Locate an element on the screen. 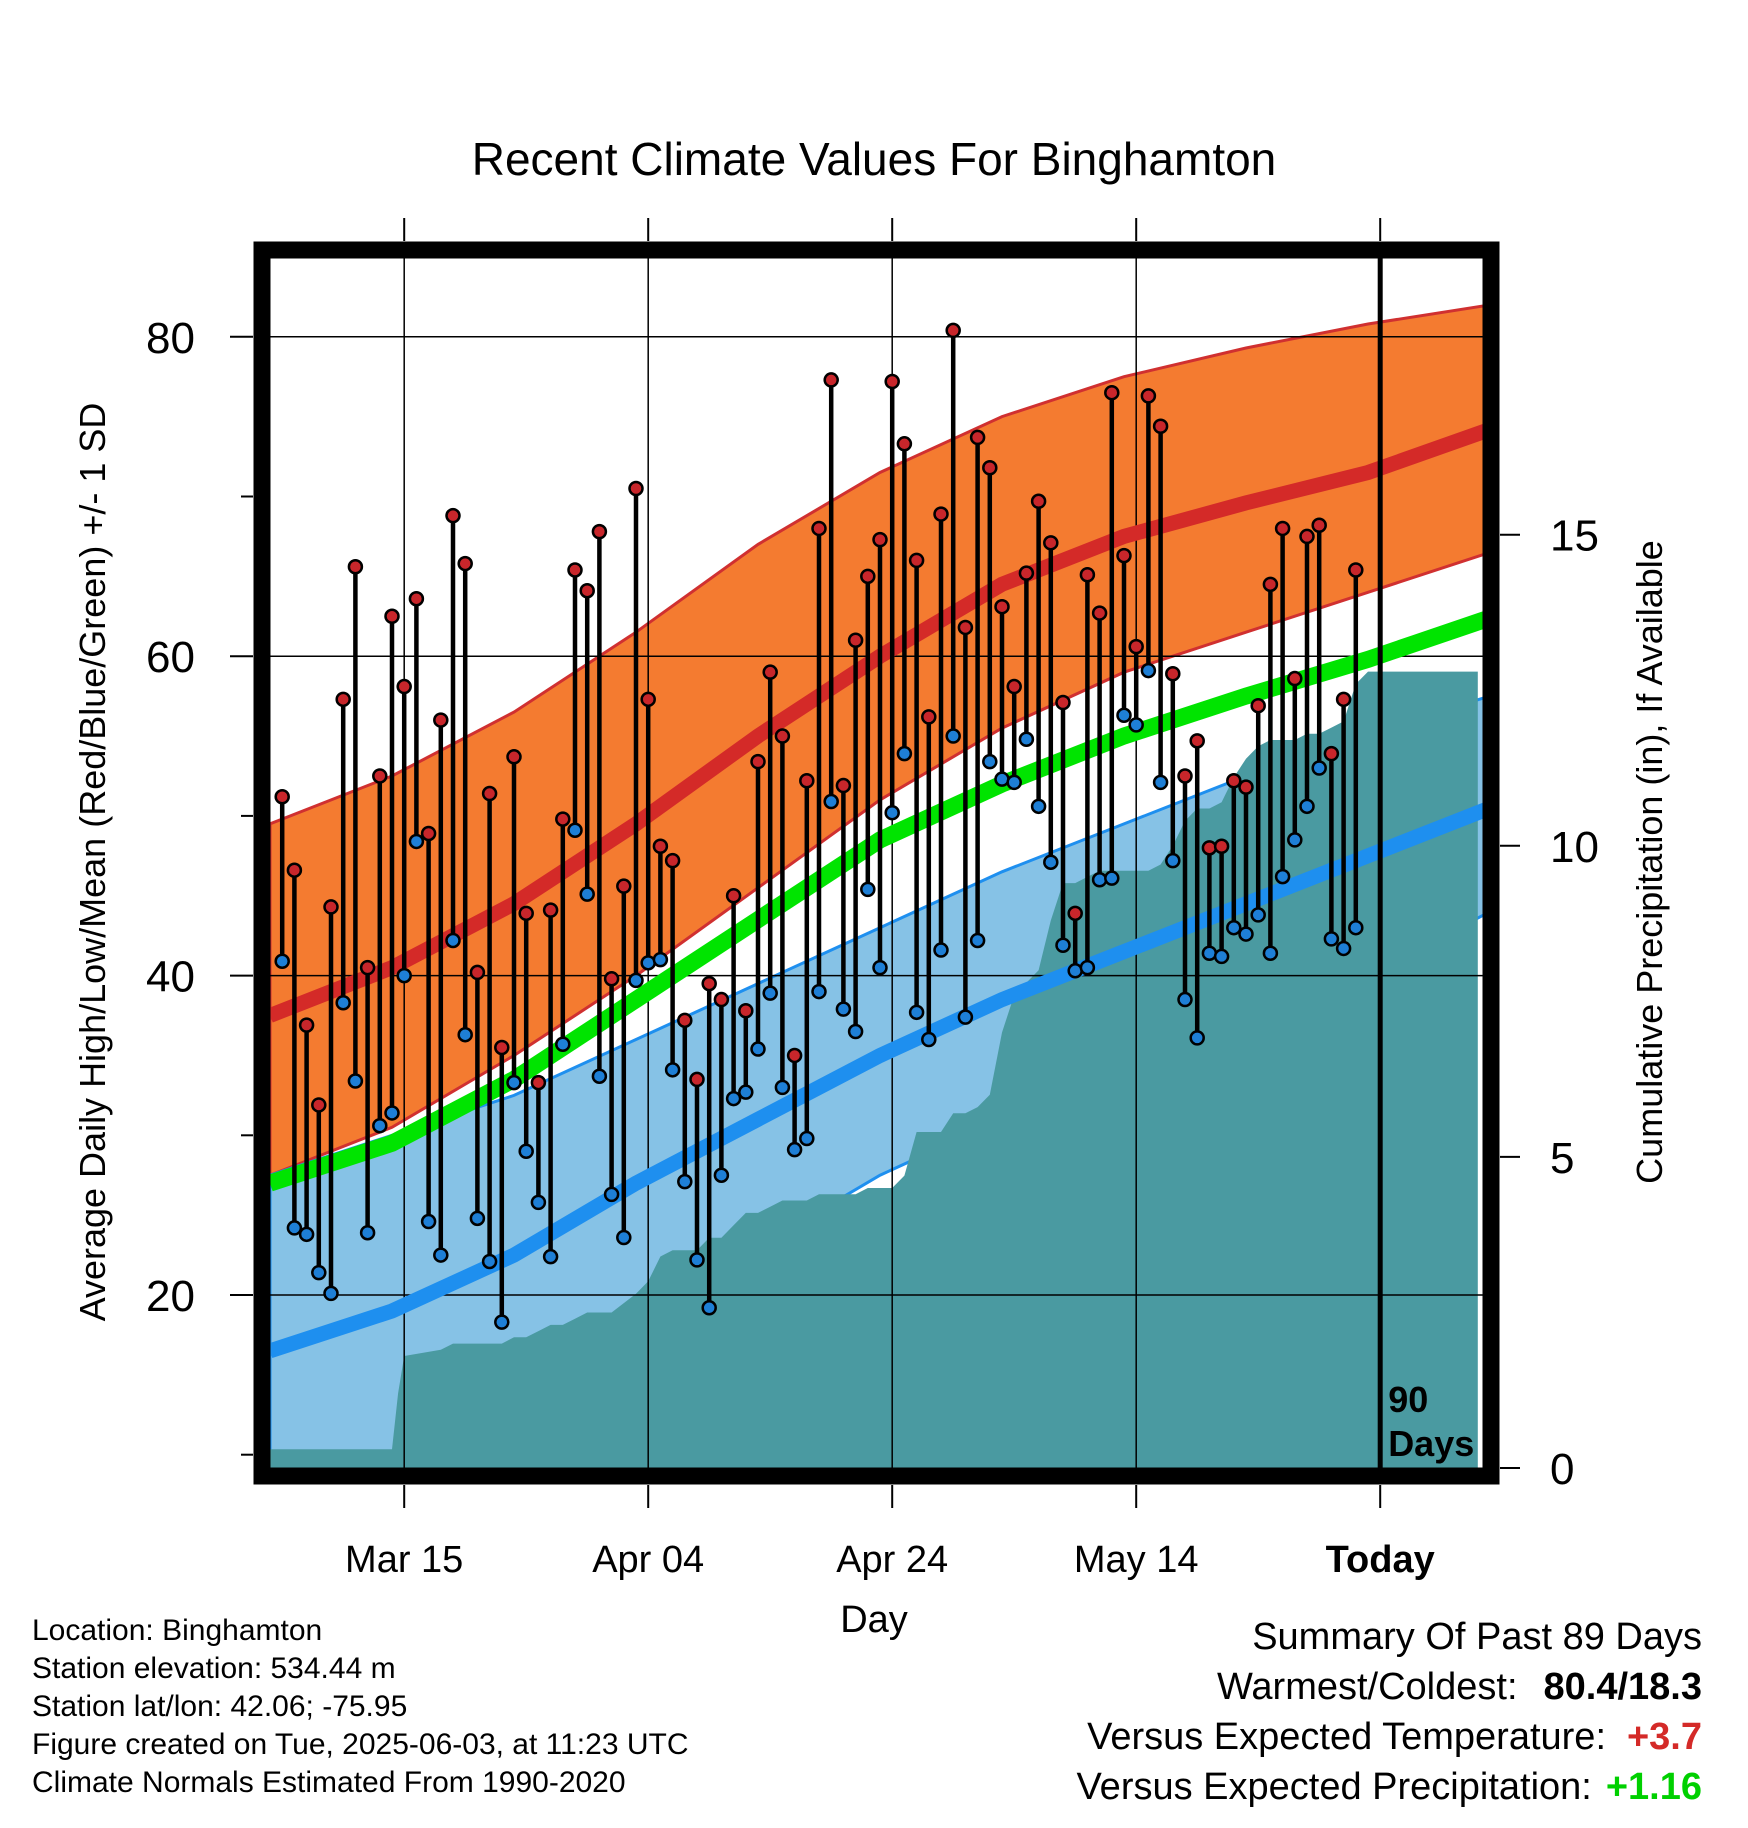  summary-heading: Summary Of Past 89 Days is located at coordinates (1477, 1637).